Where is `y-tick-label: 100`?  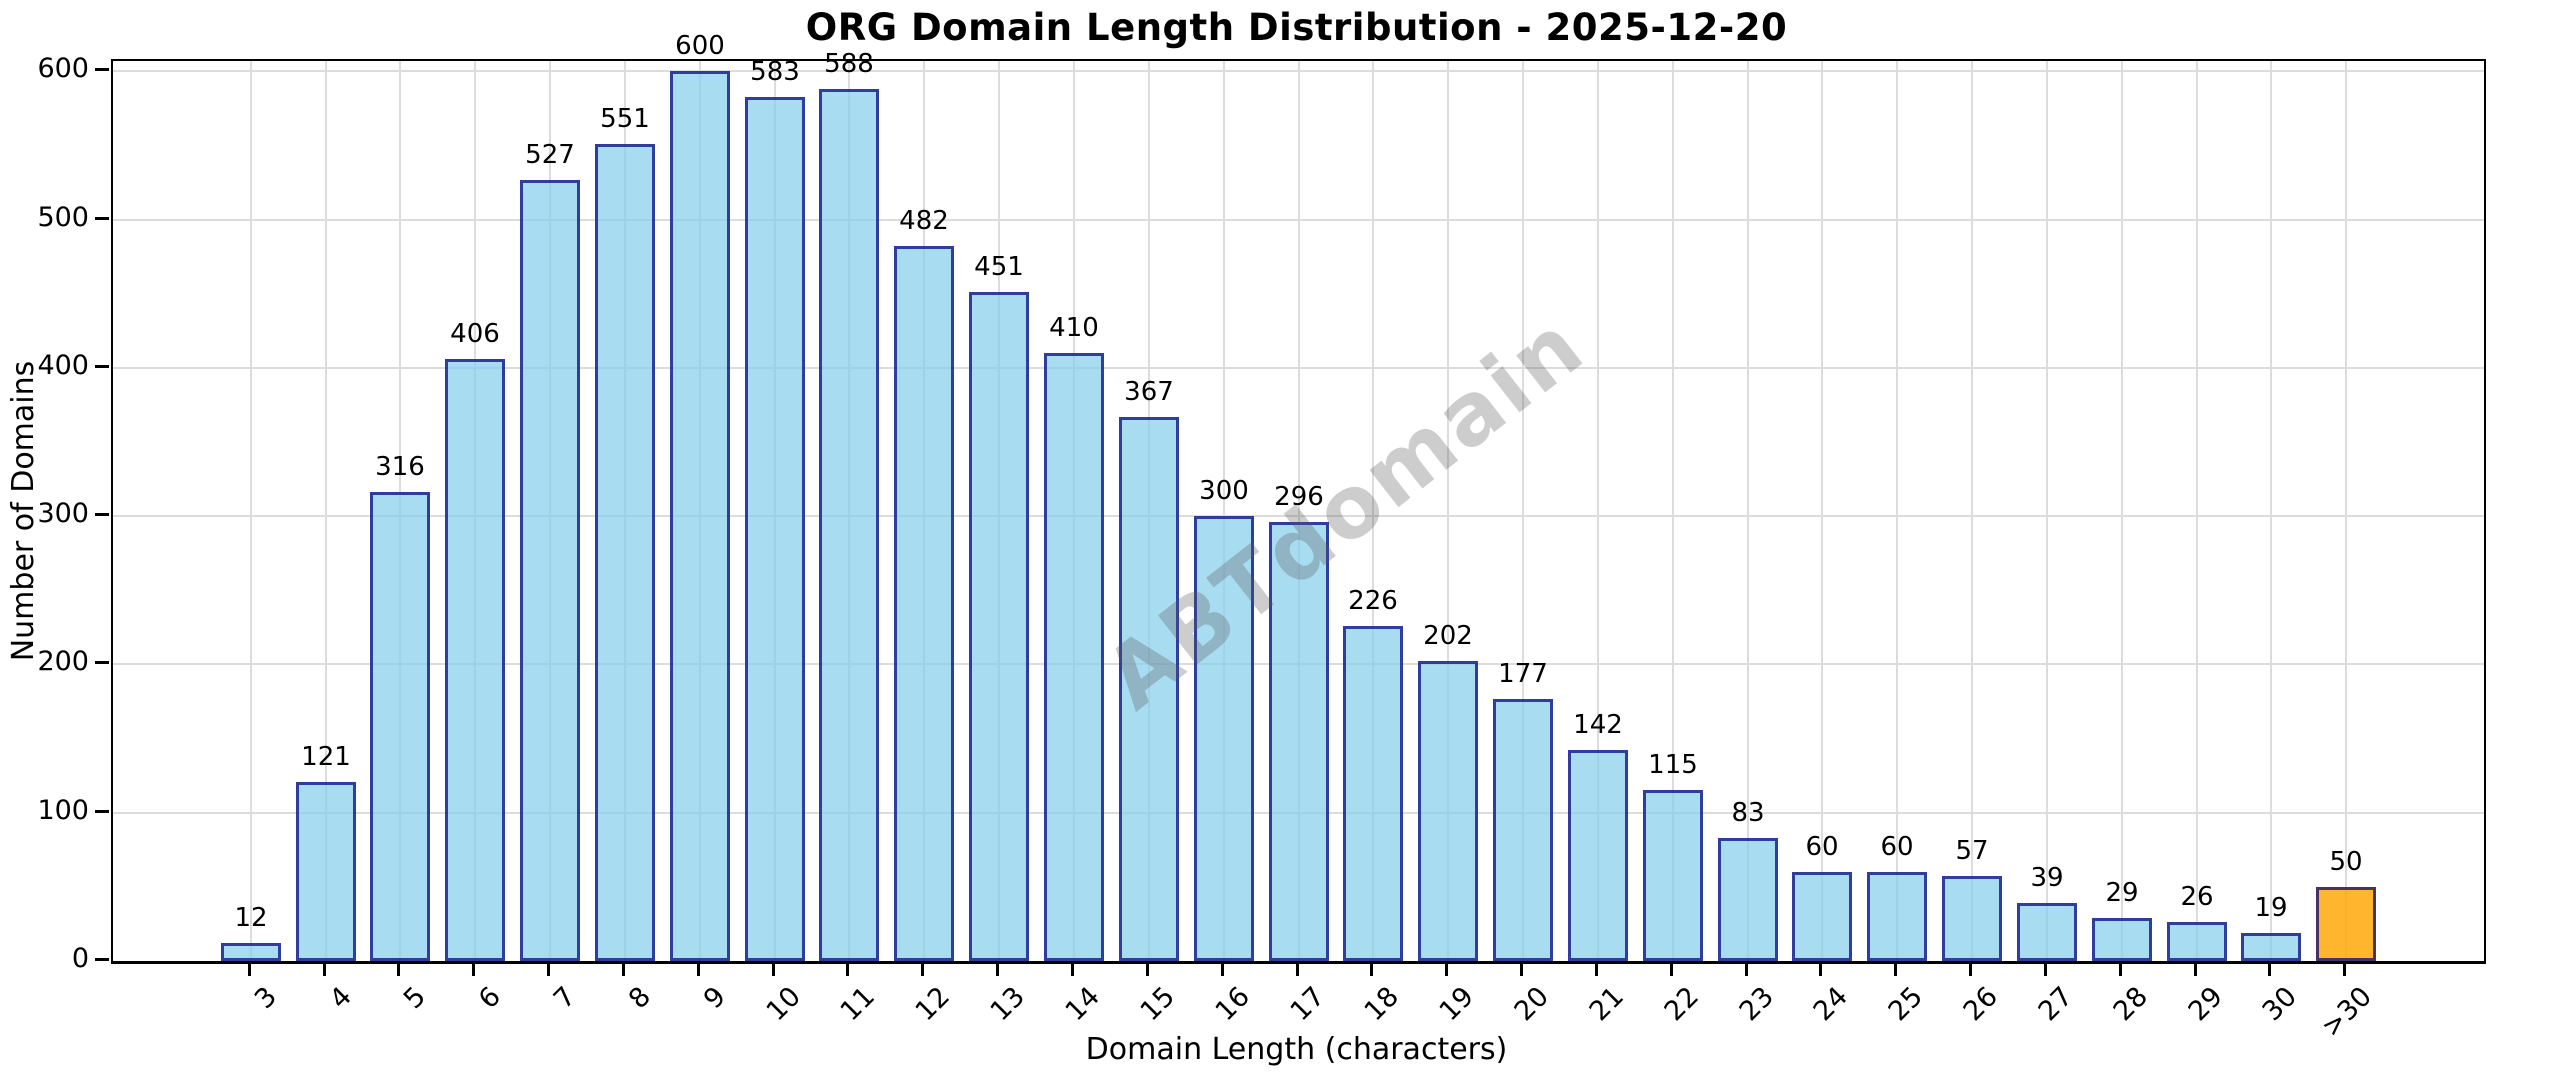 y-tick-label: 100 is located at coordinates (63, 810).